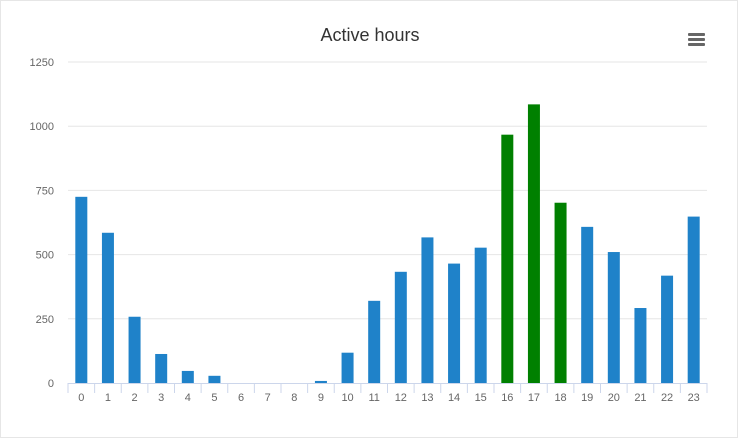  What do you see at coordinates (560, 398) in the screenshot?
I see `x-tick-label: 18` at bounding box center [560, 398].